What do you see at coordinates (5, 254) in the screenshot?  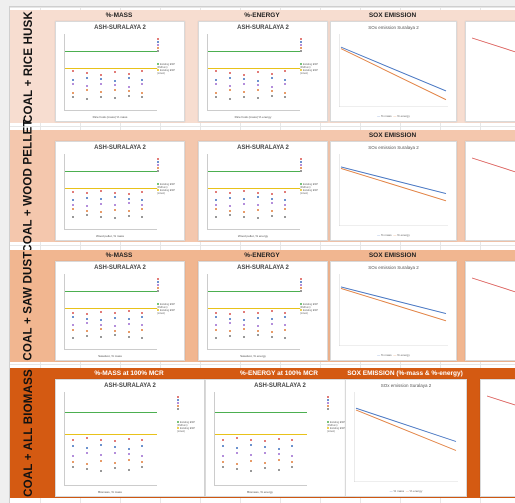 I see `row-header-bar` at bounding box center [5, 254].